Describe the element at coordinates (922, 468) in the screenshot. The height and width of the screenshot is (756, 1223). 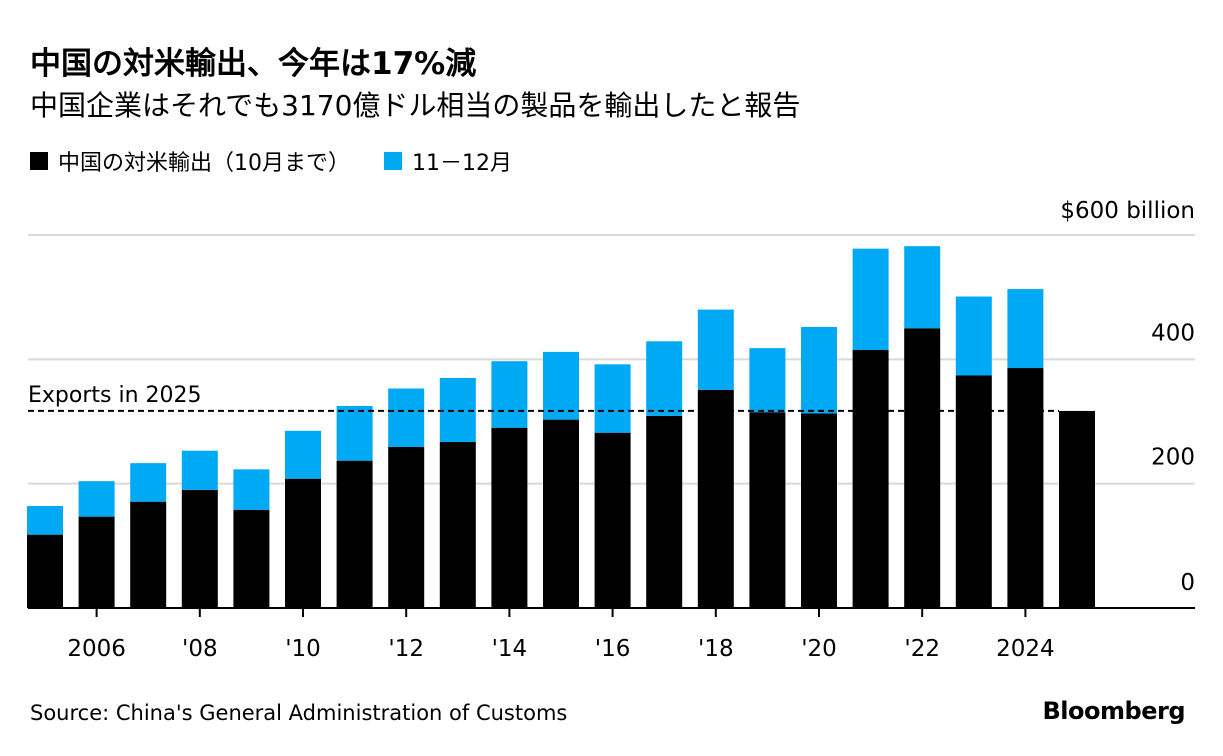
I see `bar-oct-2022` at that location.